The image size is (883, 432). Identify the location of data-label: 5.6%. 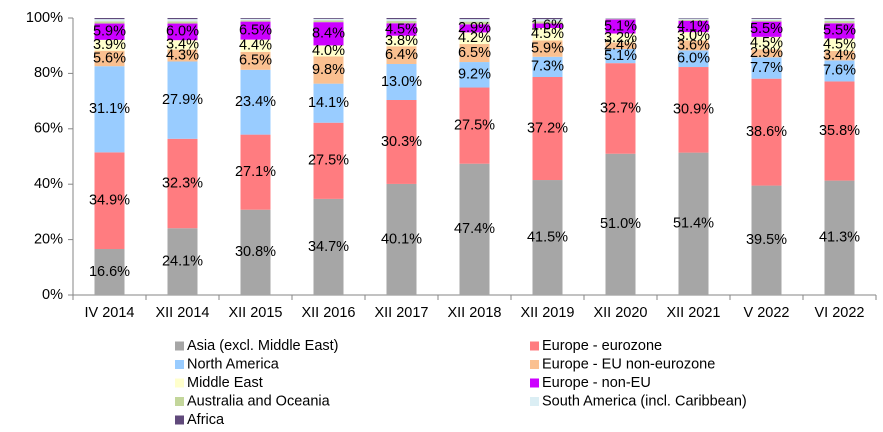
(109, 58).